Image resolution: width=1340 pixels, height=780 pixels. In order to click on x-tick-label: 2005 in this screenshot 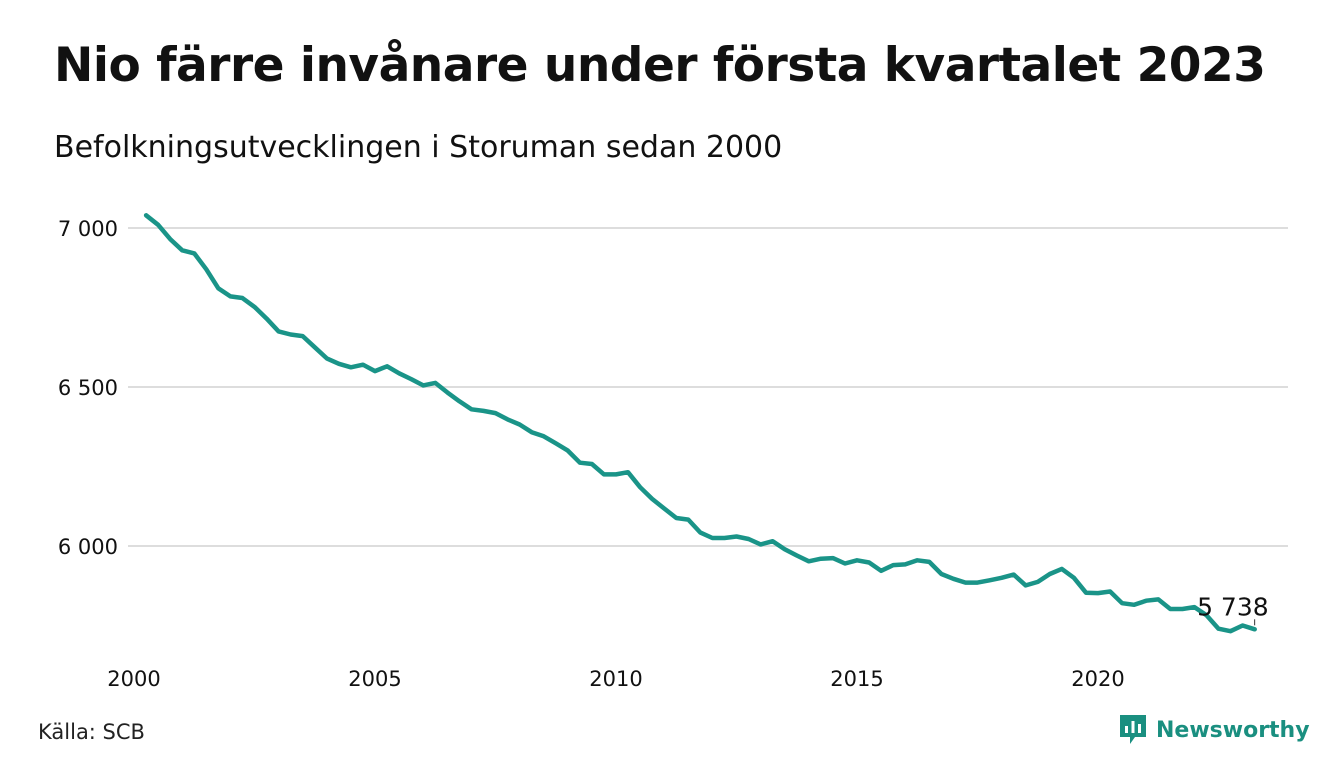, I will do `click(374, 679)`.